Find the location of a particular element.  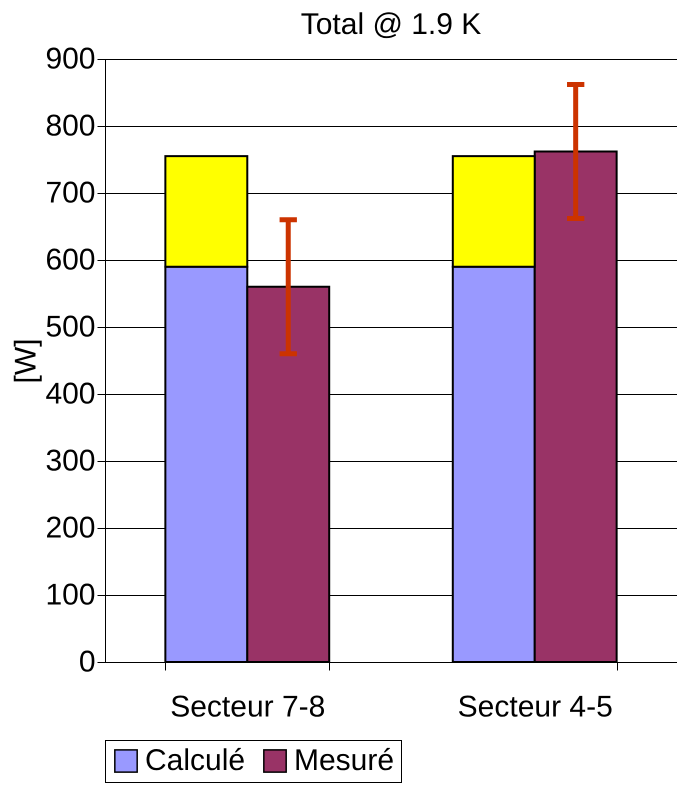

x-tick-label: Secteur 4-5 is located at coordinates (535, 707).